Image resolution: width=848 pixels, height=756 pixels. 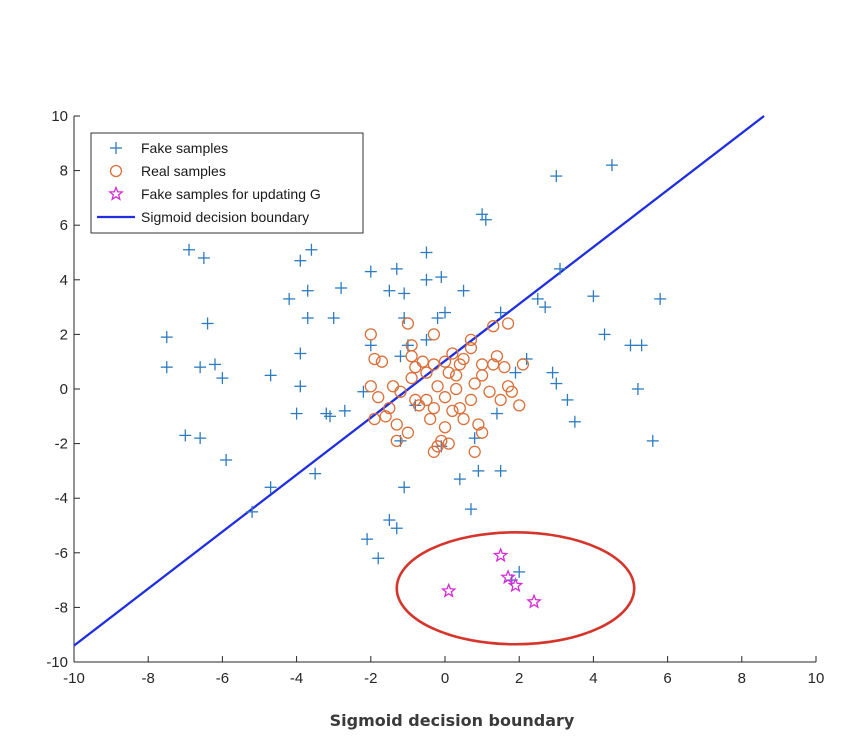 What do you see at coordinates (148, 678) in the screenshot?
I see `x-tick-label: -8` at bounding box center [148, 678].